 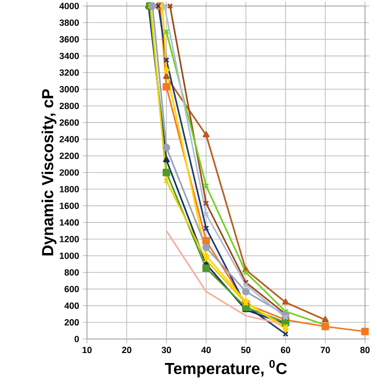 I want to click on y-tick-label: 1200, so click(x=69, y=239).